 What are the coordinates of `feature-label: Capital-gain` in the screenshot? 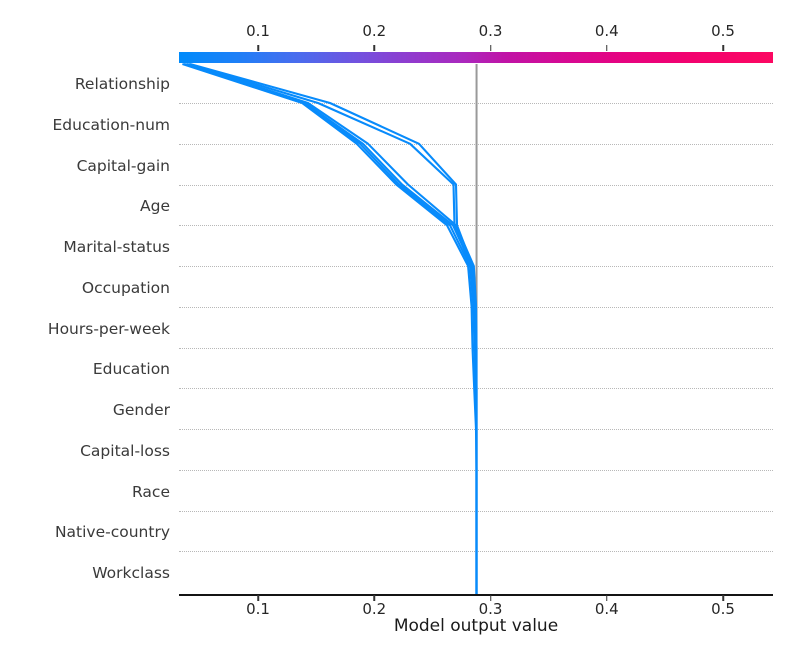 It's located at (123, 165).